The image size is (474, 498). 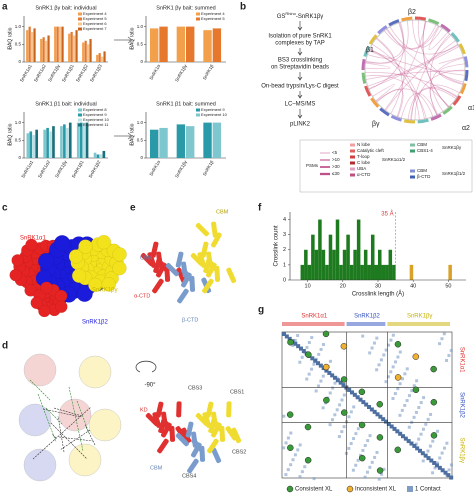 What do you see at coordinates (186, 104) in the screenshot?
I see `chart-title: SnRK1 β1 bait: summed` at bounding box center [186, 104].